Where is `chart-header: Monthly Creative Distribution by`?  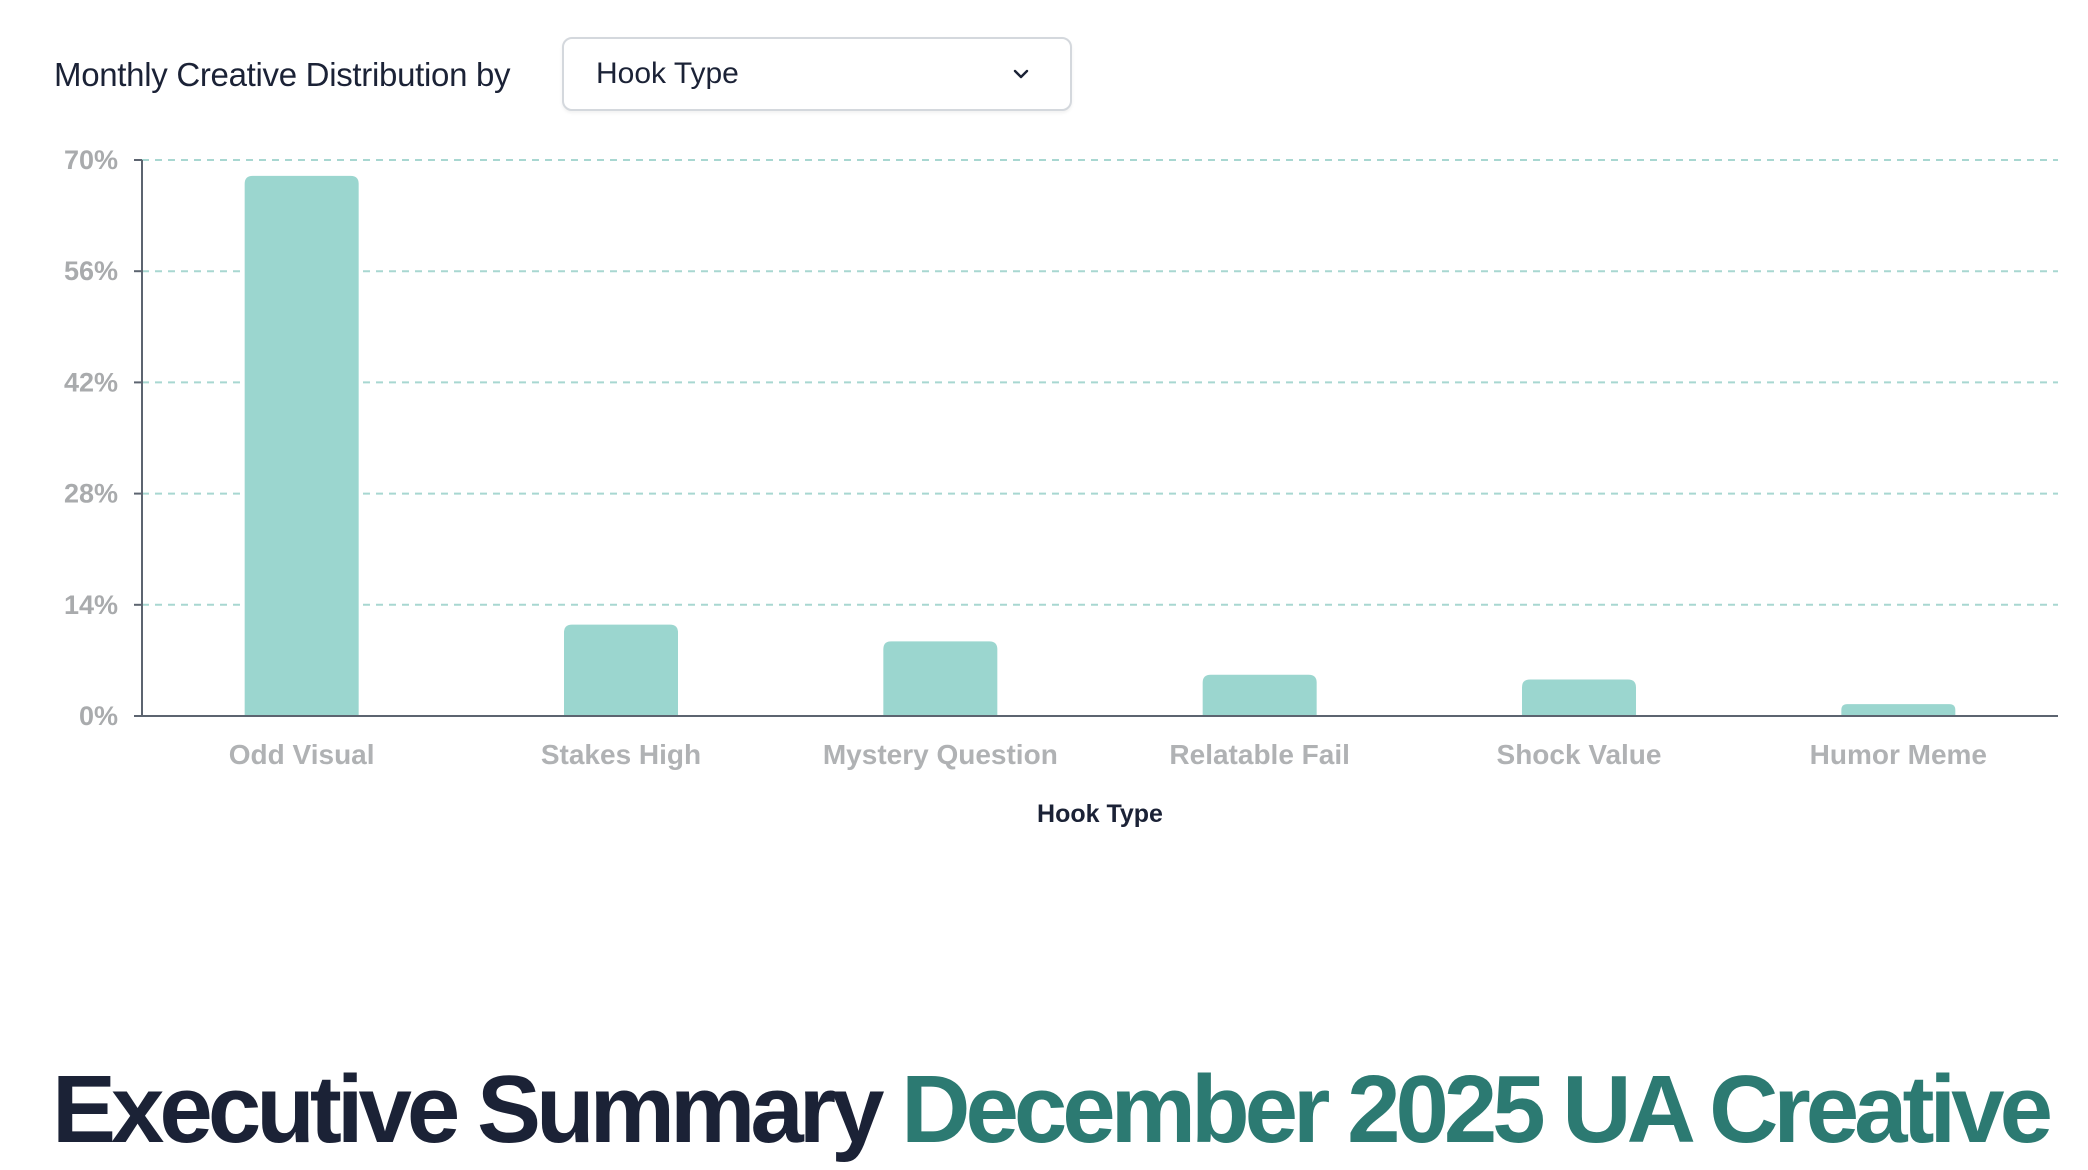
chart-header: Monthly Creative Distribution by is located at coordinates (282, 75).